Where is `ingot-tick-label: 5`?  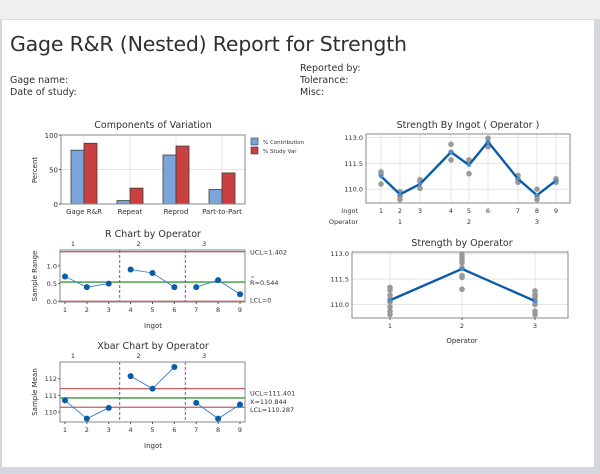
ingot-tick-label: 5 is located at coordinates (469, 211).